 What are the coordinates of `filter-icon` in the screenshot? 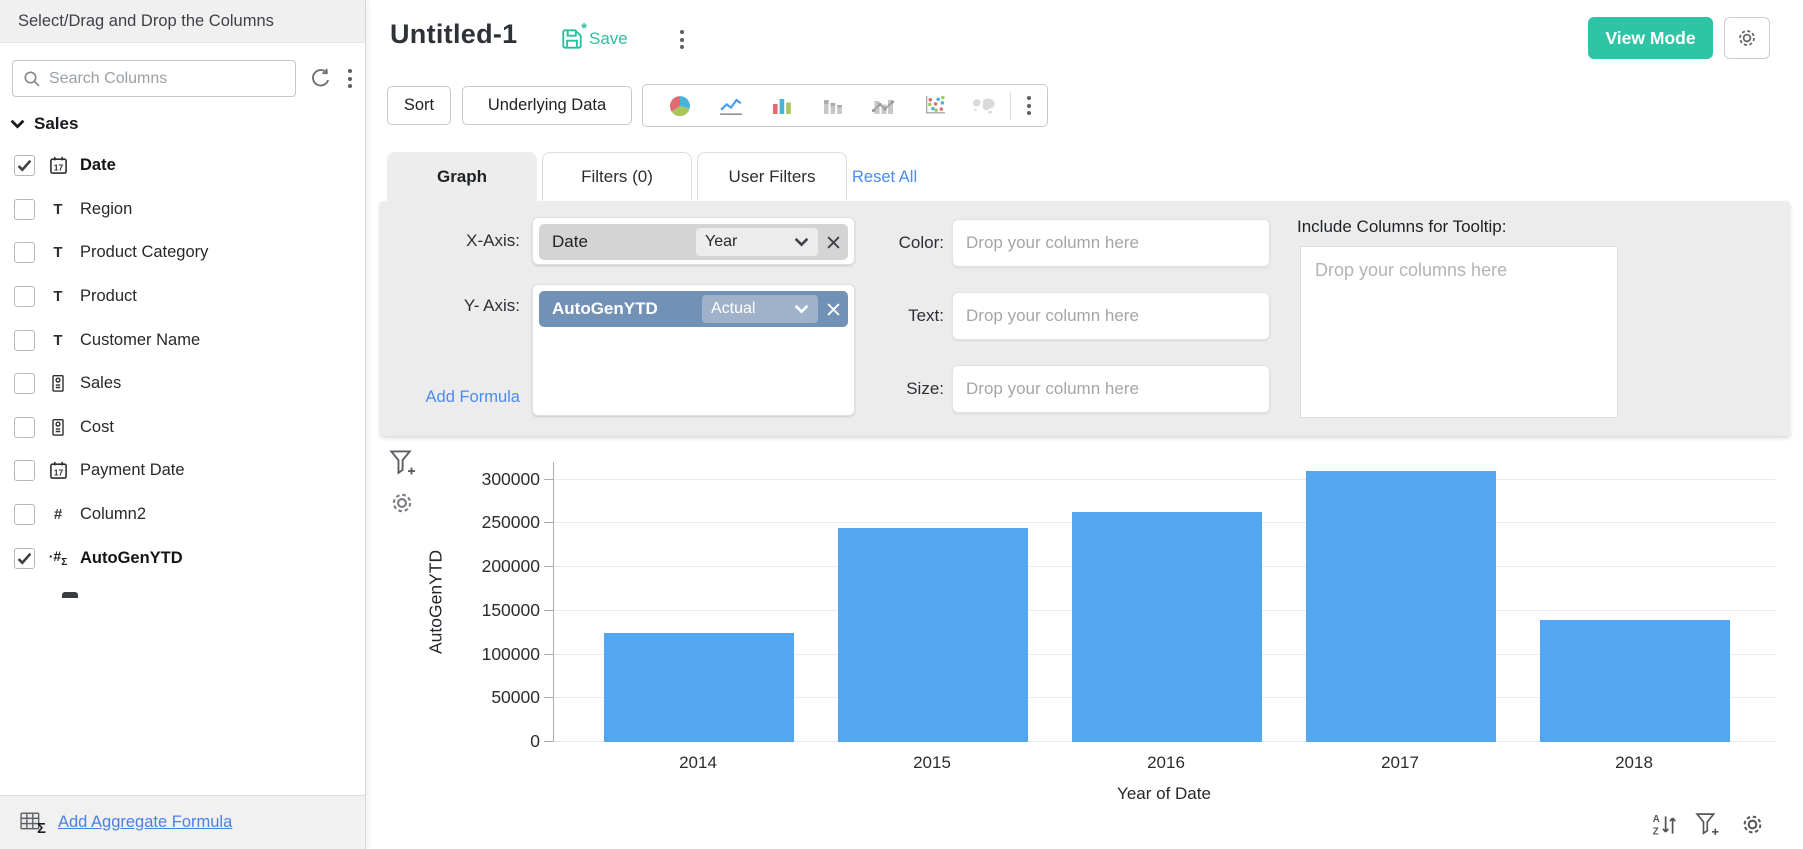 It's located at (1708, 824).